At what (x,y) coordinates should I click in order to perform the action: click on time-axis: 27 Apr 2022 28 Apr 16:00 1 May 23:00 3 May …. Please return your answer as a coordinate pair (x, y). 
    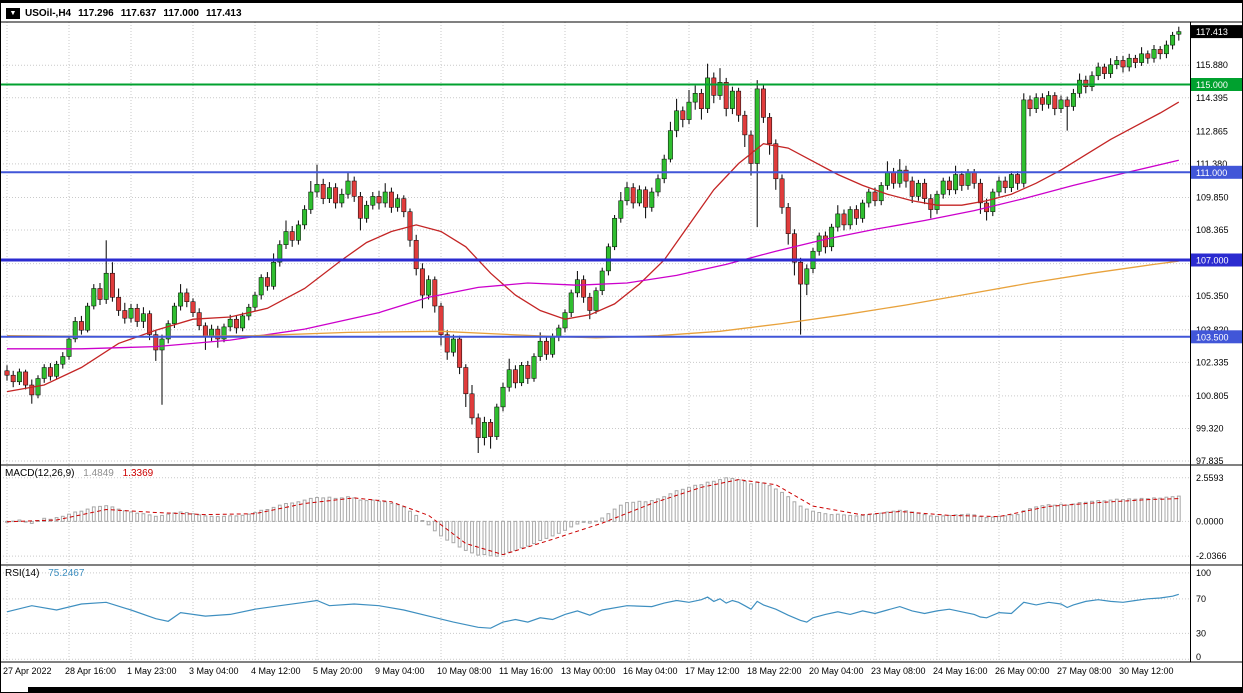
    Looking at the image, I should click on (621, 675).